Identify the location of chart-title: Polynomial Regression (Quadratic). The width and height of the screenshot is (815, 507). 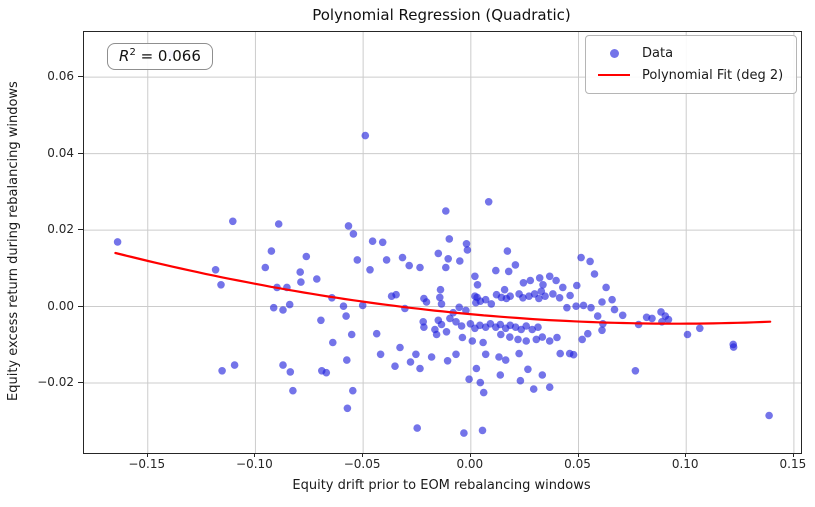
(441, 15).